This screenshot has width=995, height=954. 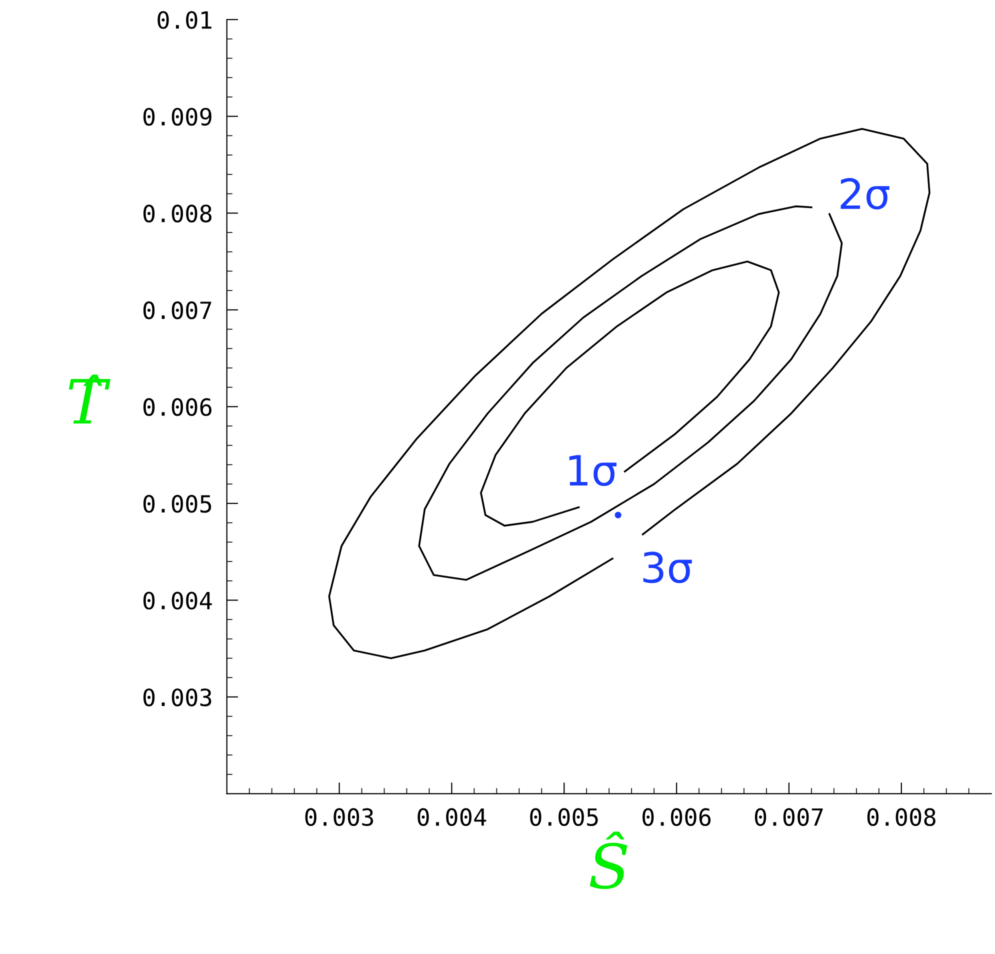 I want to click on x-tick-label: 0.003, so click(x=339, y=817).